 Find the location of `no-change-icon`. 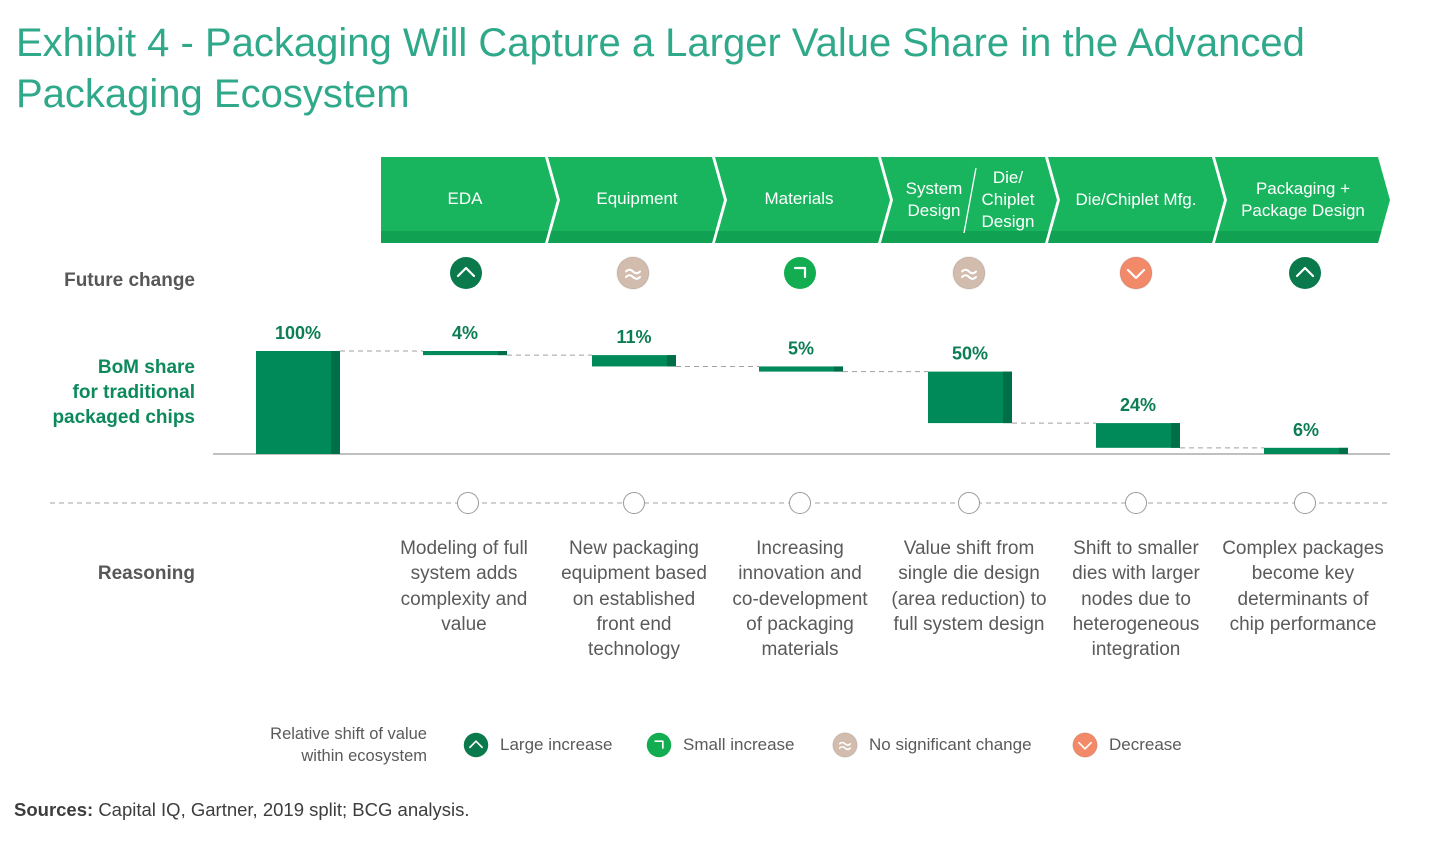

no-change-icon is located at coordinates (845, 745).